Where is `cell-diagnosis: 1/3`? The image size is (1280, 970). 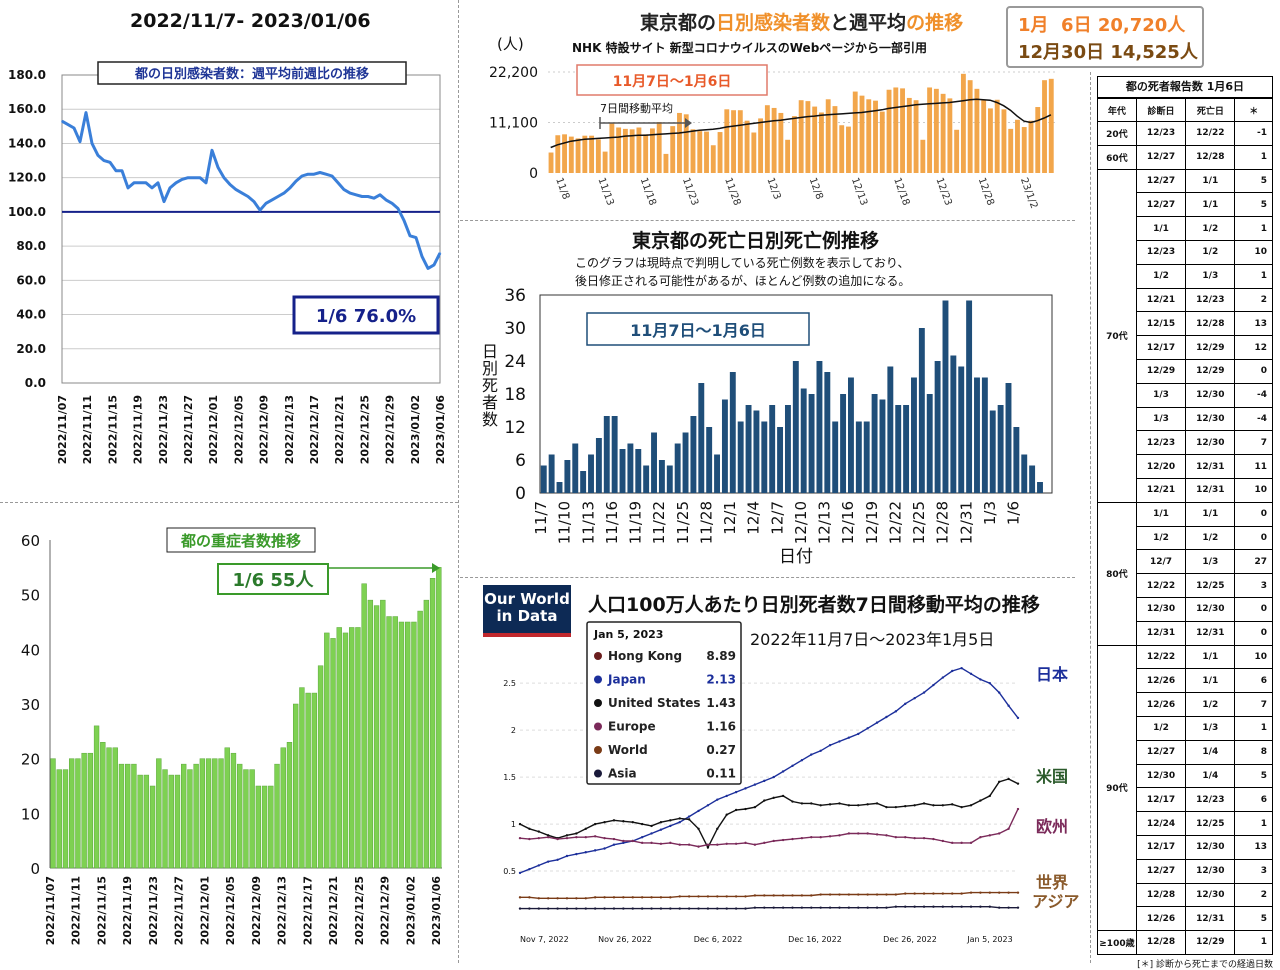 cell-diagnosis: 1/3 is located at coordinates (1161, 395).